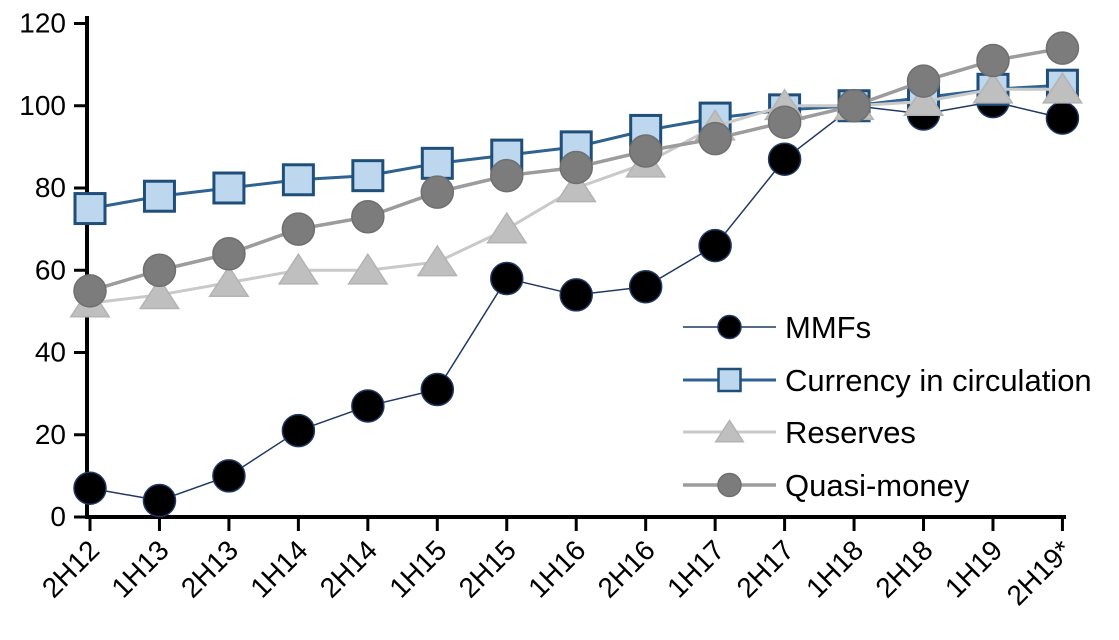 The height and width of the screenshot is (640, 1119). I want to click on legend-label: Reserves, so click(850, 432).